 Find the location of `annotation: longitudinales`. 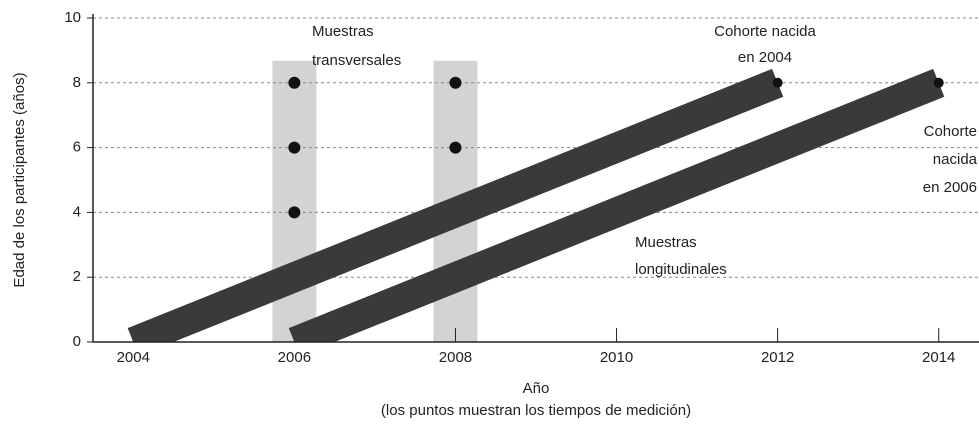

annotation: longitudinales is located at coordinates (681, 269).